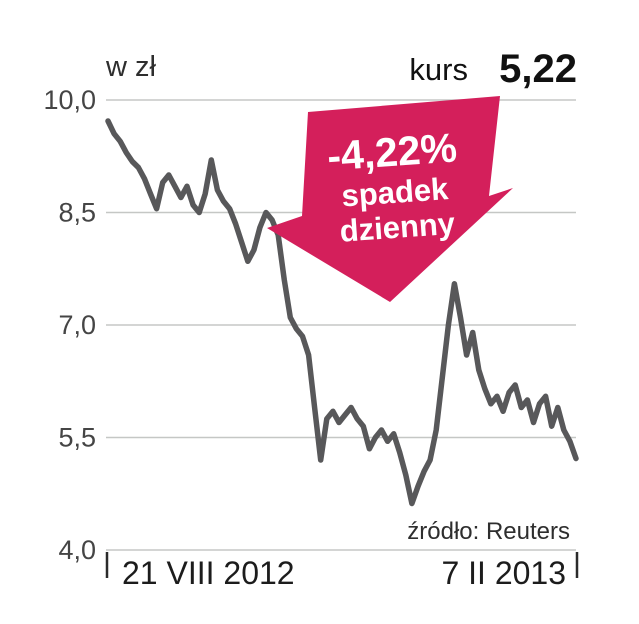  What do you see at coordinates (77, 213) in the screenshot?
I see `y-tick-label: 8,5` at bounding box center [77, 213].